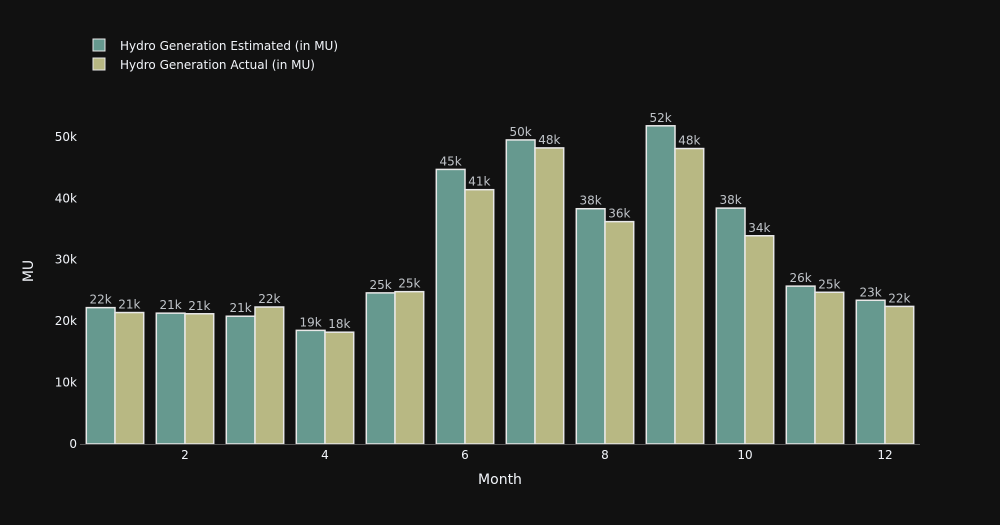 The width and height of the screenshot is (1000, 525). What do you see at coordinates (871, 292) in the screenshot?
I see `data-label-estimated: 23k` at bounding box center [871, 292].